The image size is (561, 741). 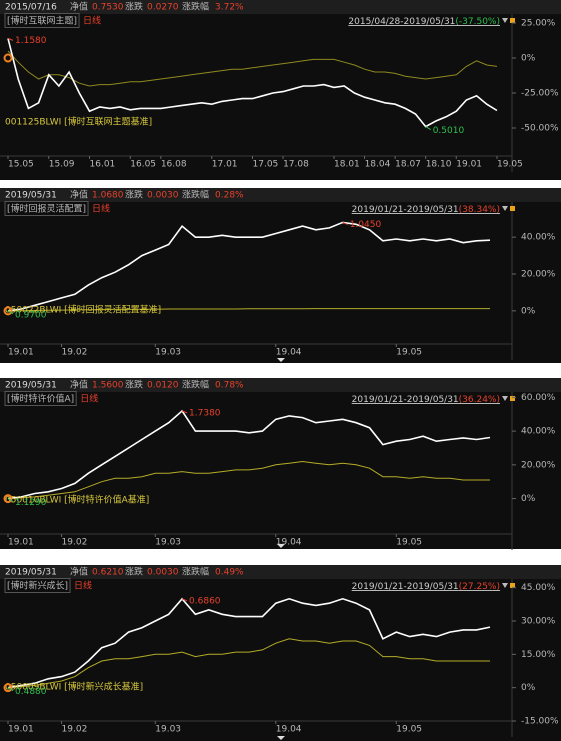 I want to click on range: 2019/01/21-2019/05/31(27.25%), so click(x=426, y=587).